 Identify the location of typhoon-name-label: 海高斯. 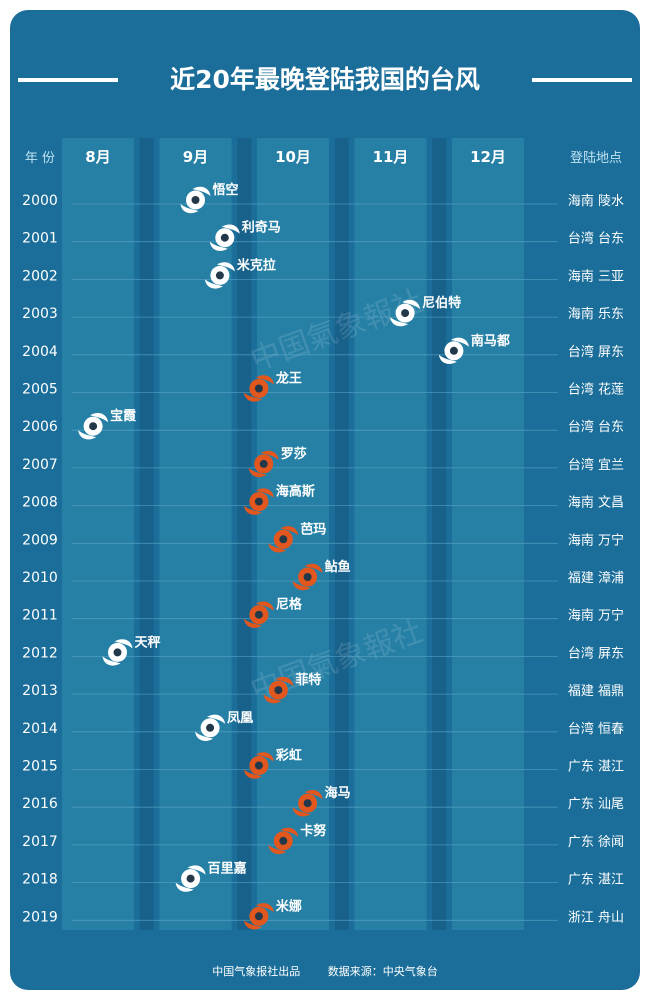
(295, 492).